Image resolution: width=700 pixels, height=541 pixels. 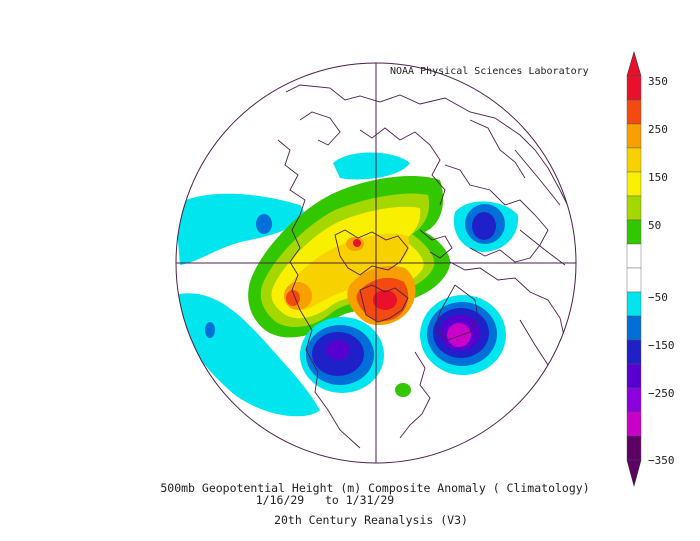 I want to click on colorbar-label: −150, so click(x=661, y=345).